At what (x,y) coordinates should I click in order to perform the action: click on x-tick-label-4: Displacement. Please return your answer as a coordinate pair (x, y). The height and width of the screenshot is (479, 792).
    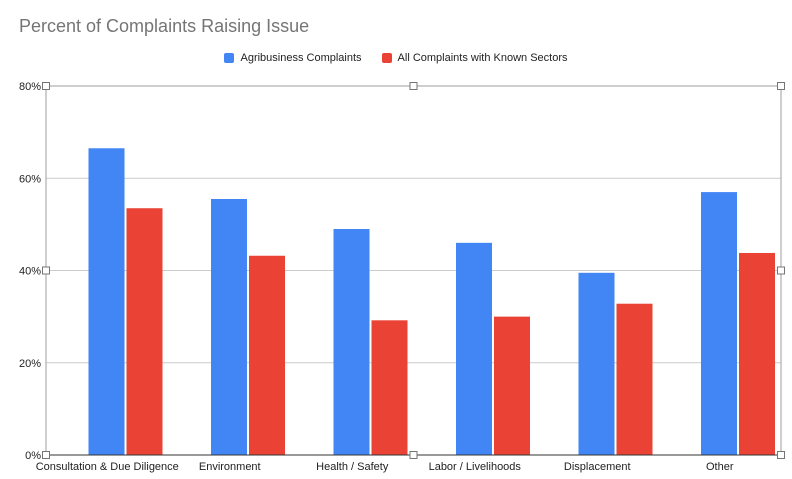
    Looking at the image, I should click on (597, 467).